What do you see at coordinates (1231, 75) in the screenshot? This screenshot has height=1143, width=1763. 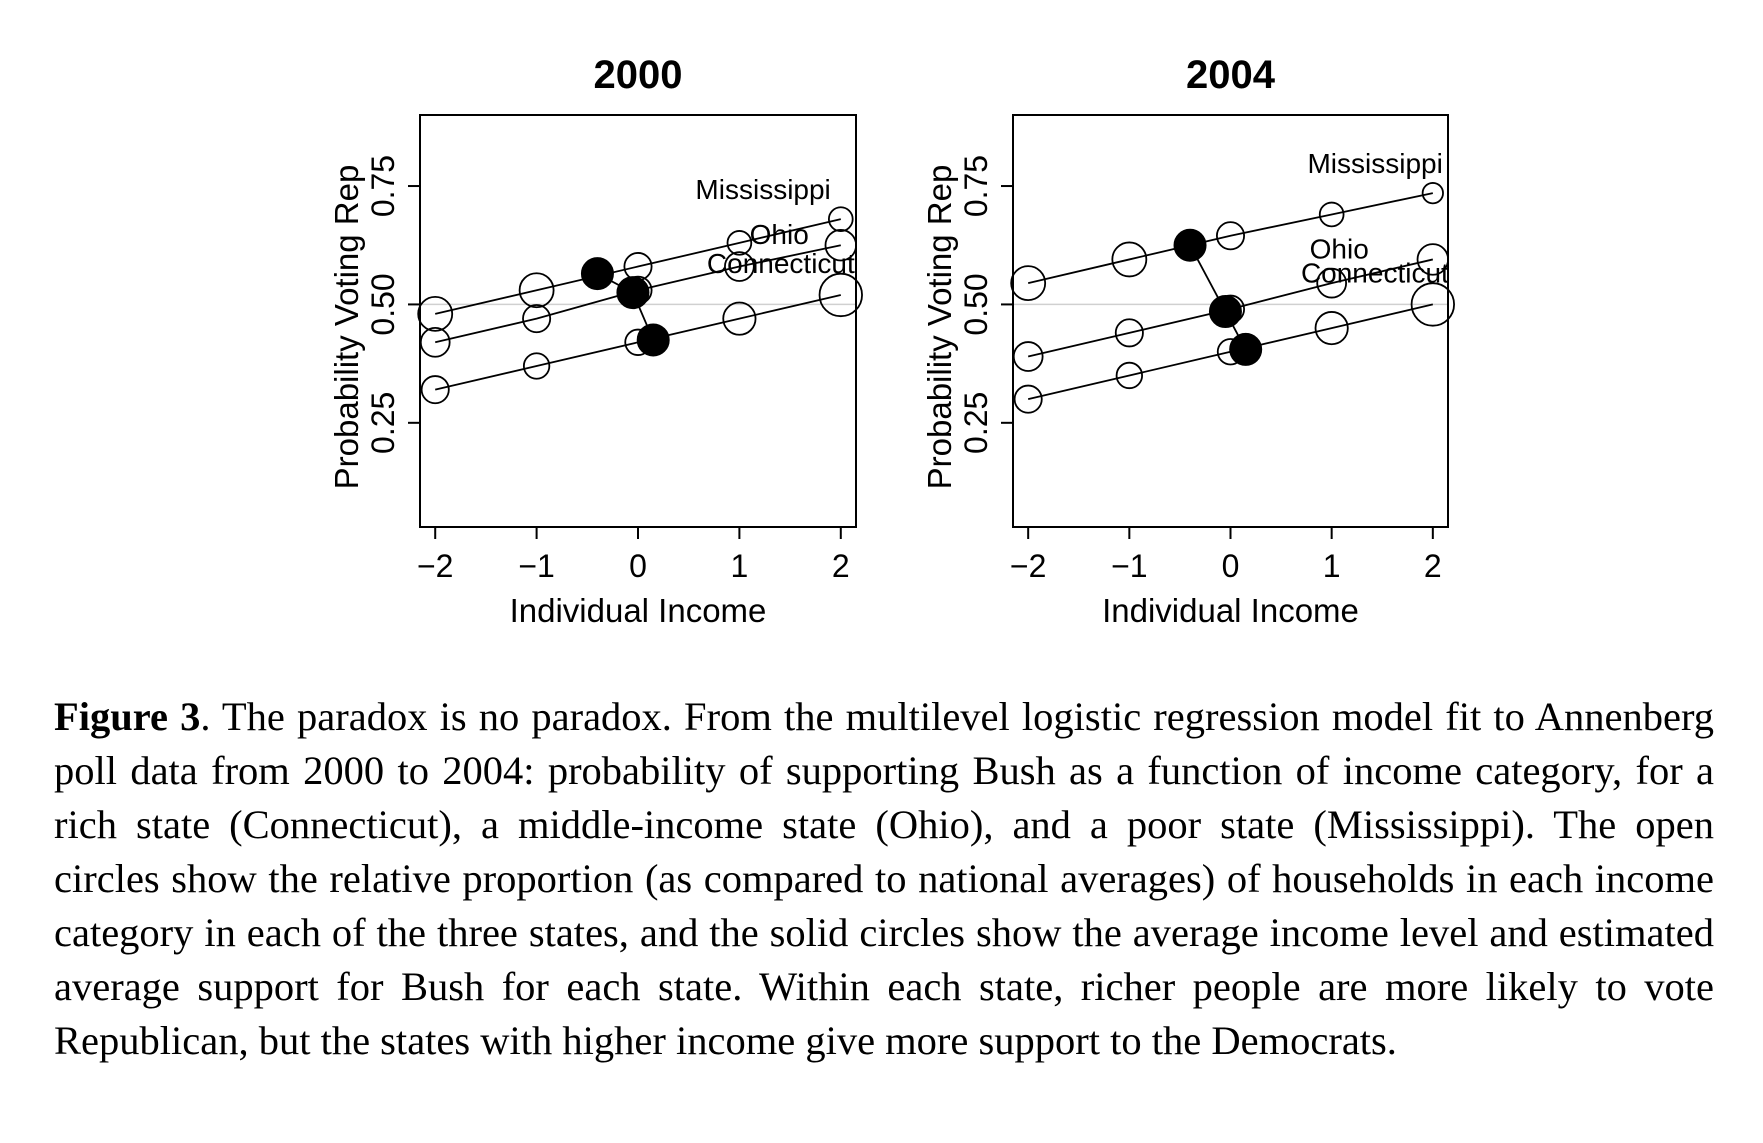 I see `chart-title: 2004` at bounding box center [1231, 75].